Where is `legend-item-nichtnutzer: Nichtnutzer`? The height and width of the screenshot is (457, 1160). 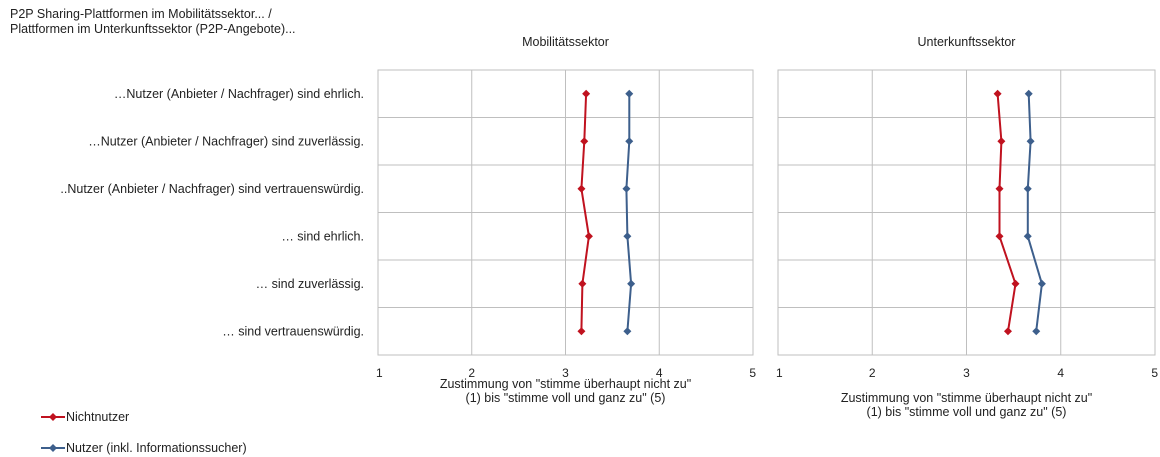 legend-item-nichtnutzer: Nichtnutzer is located at coordinates (85, 417).